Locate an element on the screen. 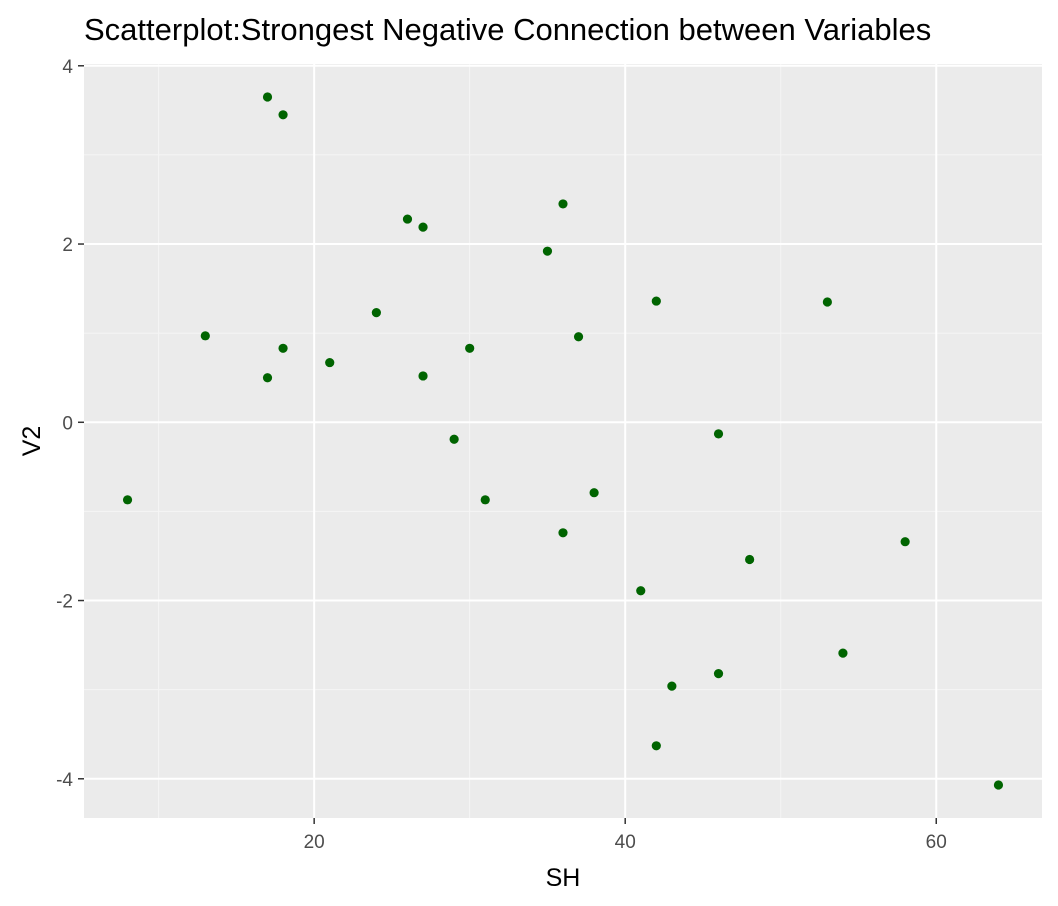  x-axis: 20 40 60 is located at coordinates (625, 835).